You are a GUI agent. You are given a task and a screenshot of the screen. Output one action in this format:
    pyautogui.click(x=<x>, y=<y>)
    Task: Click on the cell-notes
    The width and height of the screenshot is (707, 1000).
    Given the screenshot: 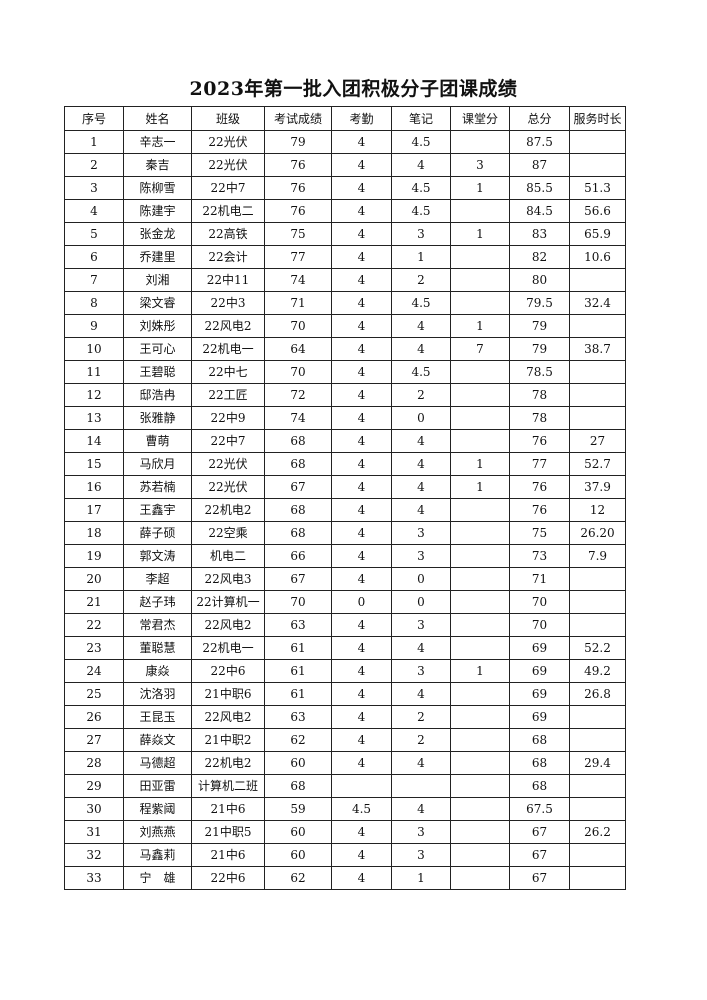 What is the action you would take?
    pyautogui.click(x=421, y=785)
    